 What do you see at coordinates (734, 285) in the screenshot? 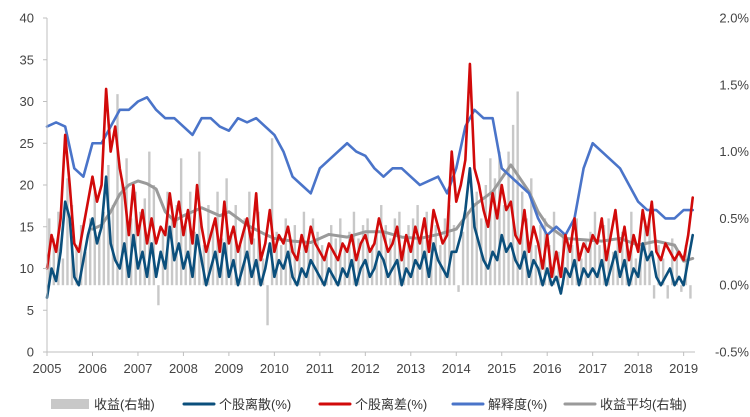
I see `y-right-tick-label: 0.0%` at bounding box center [734, 285].